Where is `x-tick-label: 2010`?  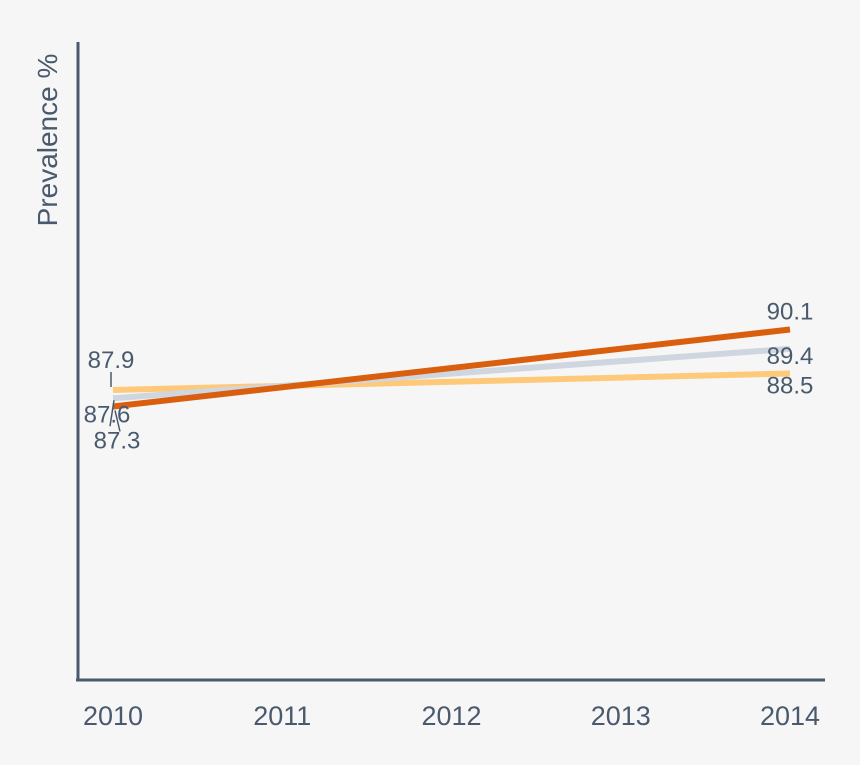 x-tick-label: 2010 is located at coordinates (113, 716).